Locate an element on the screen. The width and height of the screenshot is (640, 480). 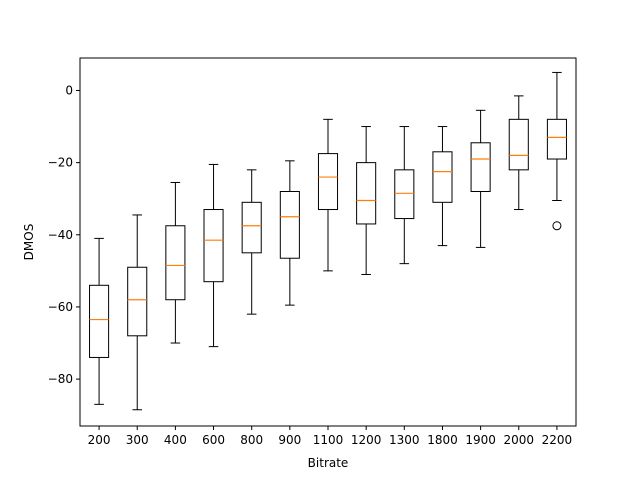
x-tick-label: 1200 is located at coordinates (366, 440).